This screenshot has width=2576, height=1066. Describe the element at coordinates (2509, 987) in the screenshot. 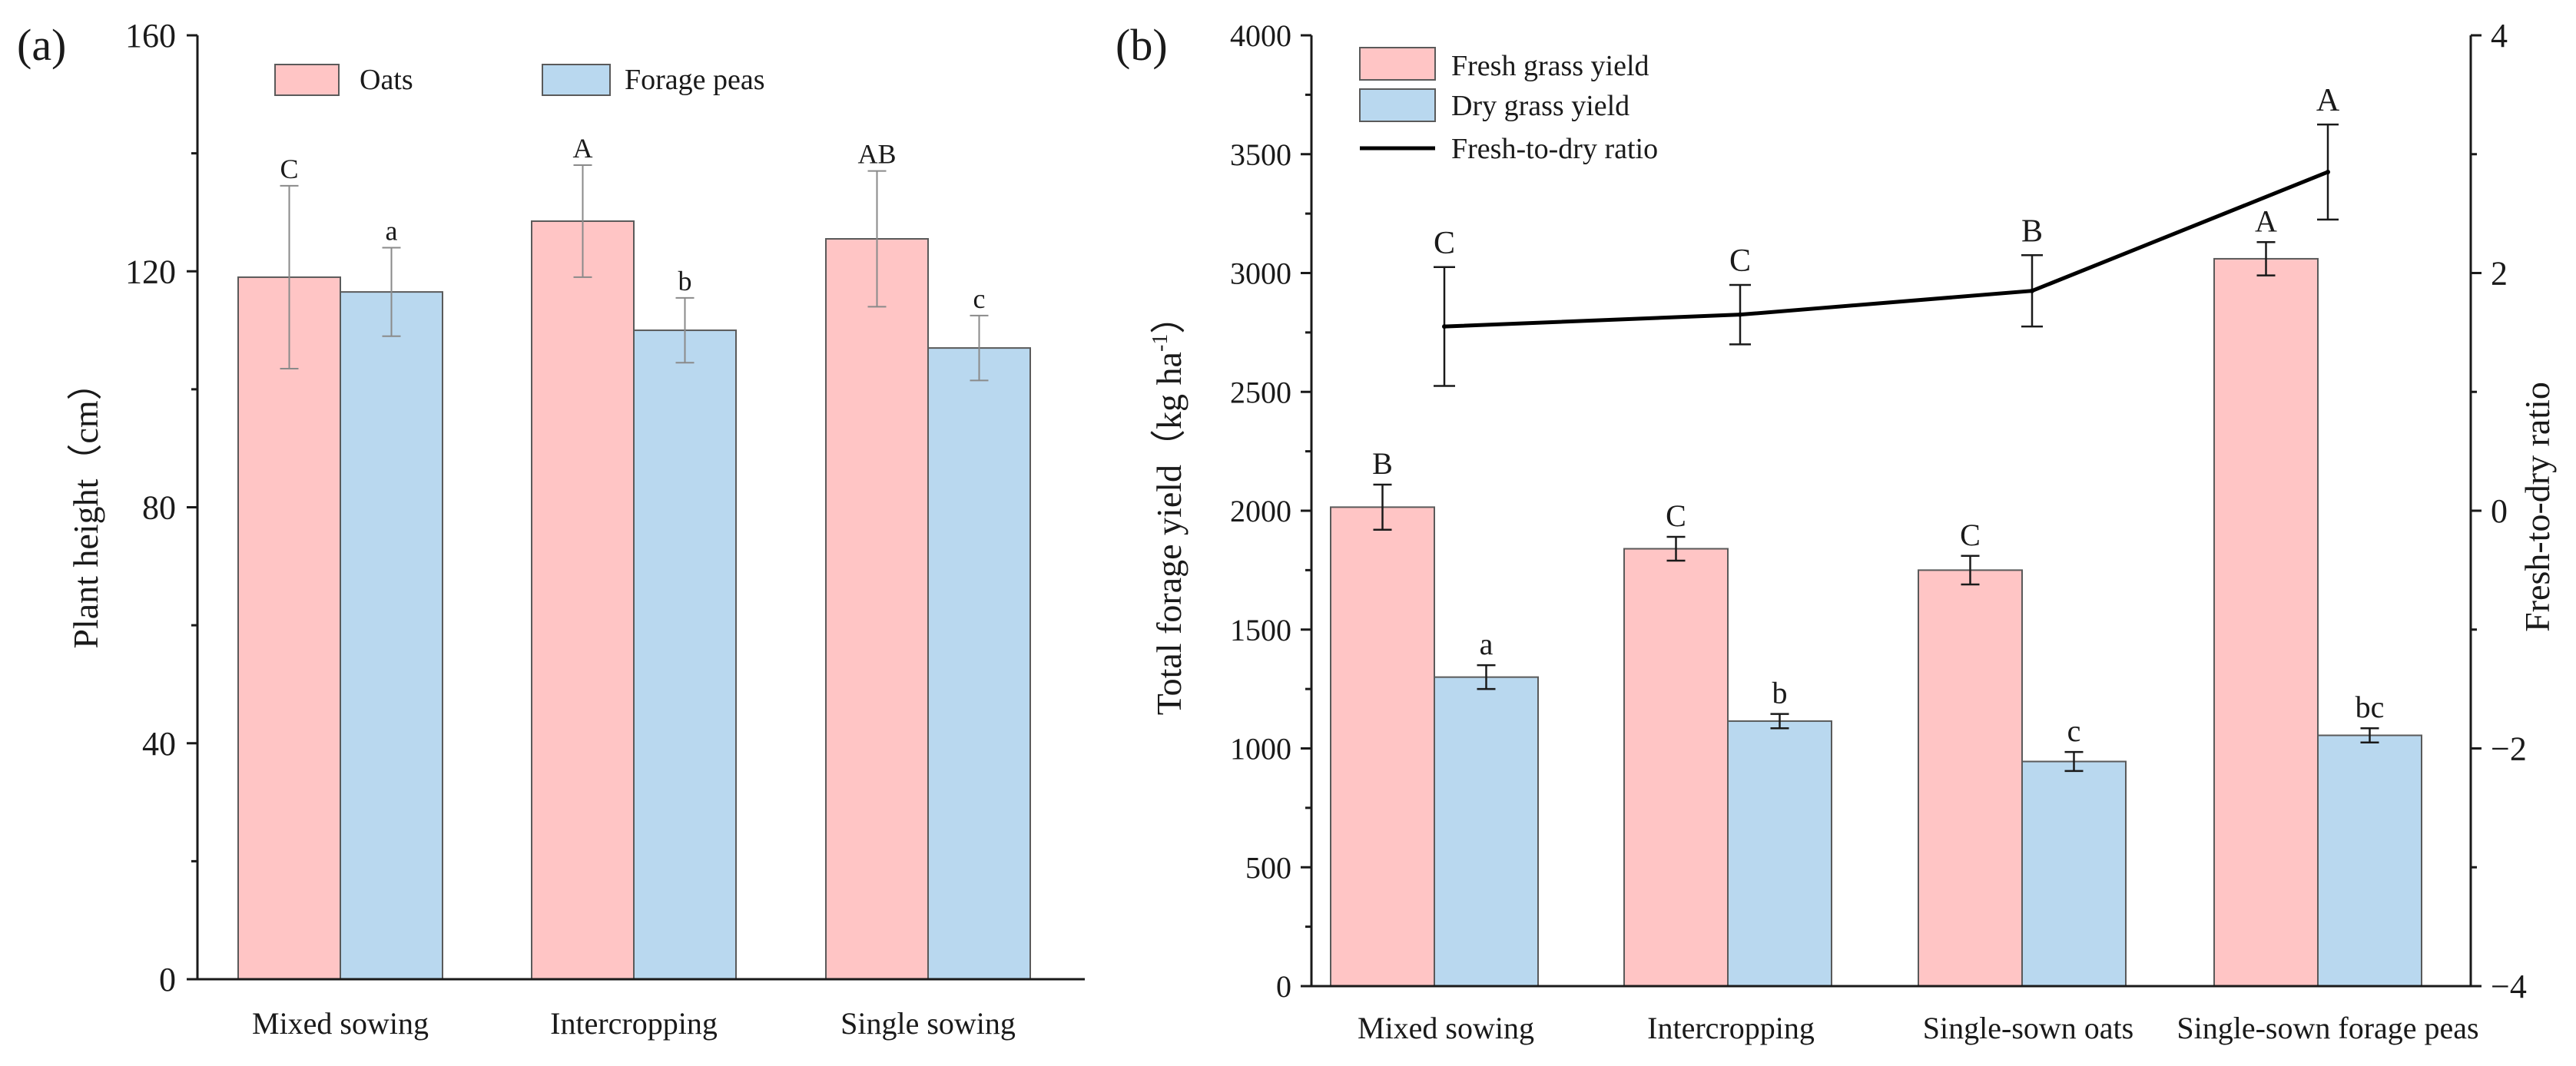

I see `panel-b-y2-tick-label-0: −4` at that location.